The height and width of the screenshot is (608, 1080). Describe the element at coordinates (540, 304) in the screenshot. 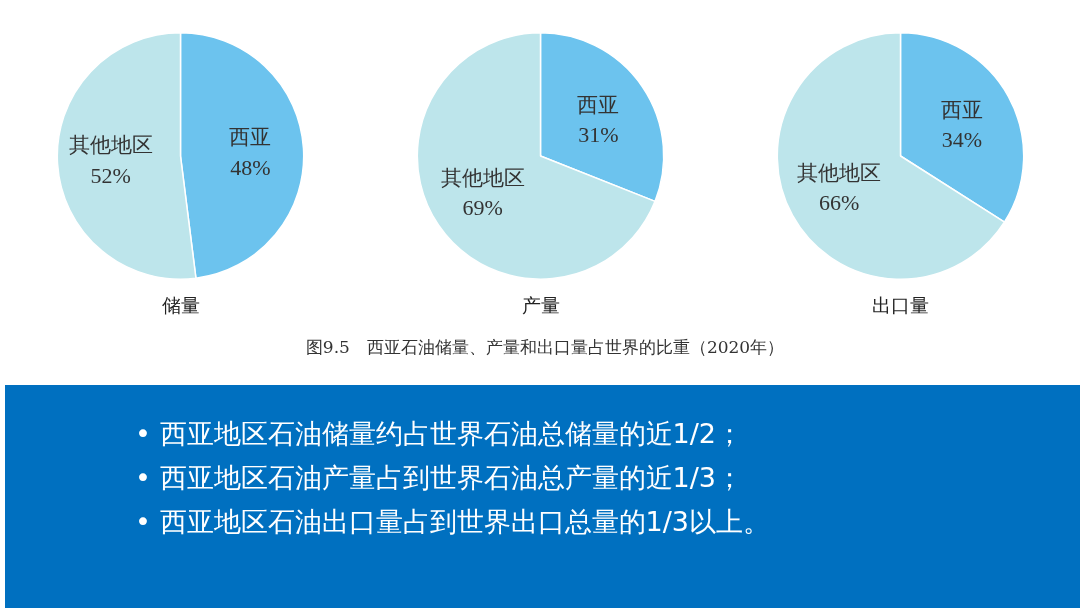

I see `text: 产量` at that location.